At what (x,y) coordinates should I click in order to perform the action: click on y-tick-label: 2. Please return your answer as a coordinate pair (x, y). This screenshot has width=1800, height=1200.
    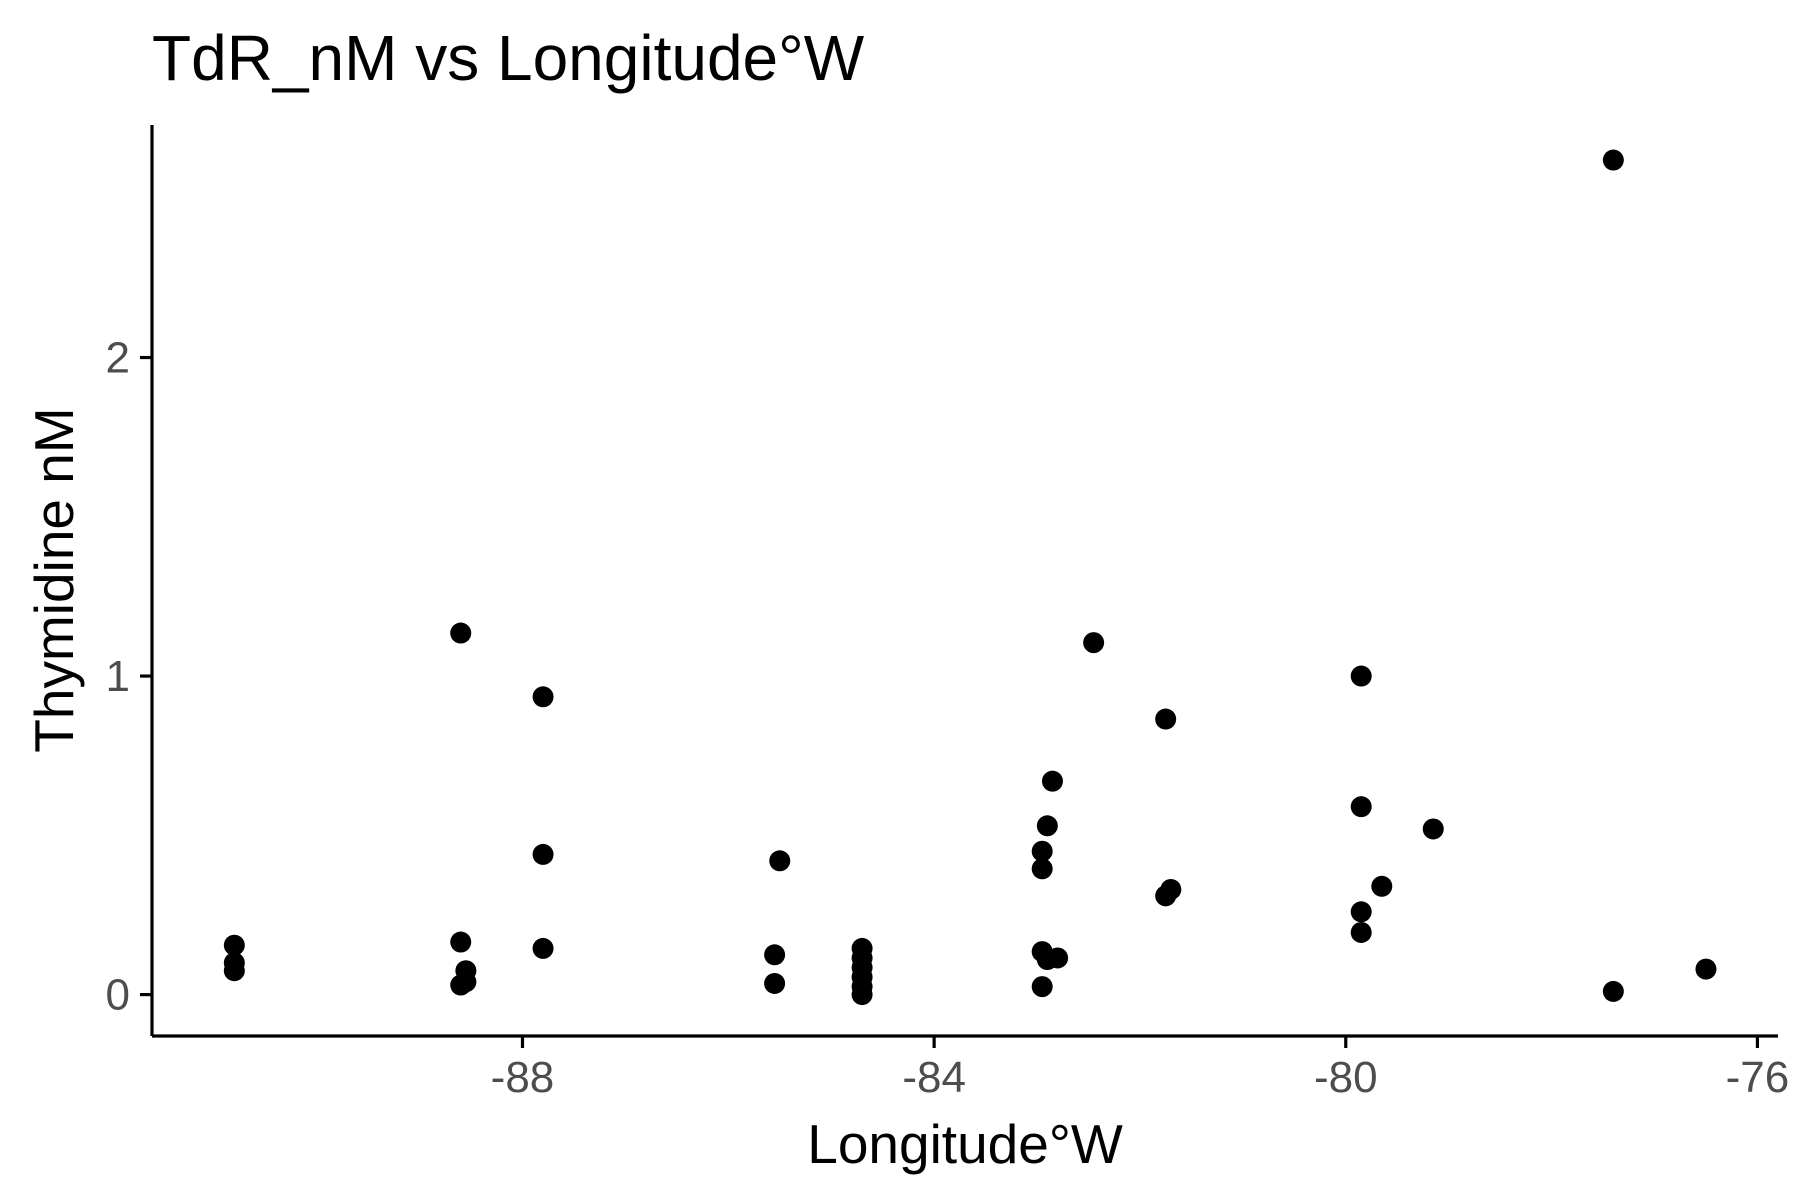
    Looking at the image, I should click on (118, 358).